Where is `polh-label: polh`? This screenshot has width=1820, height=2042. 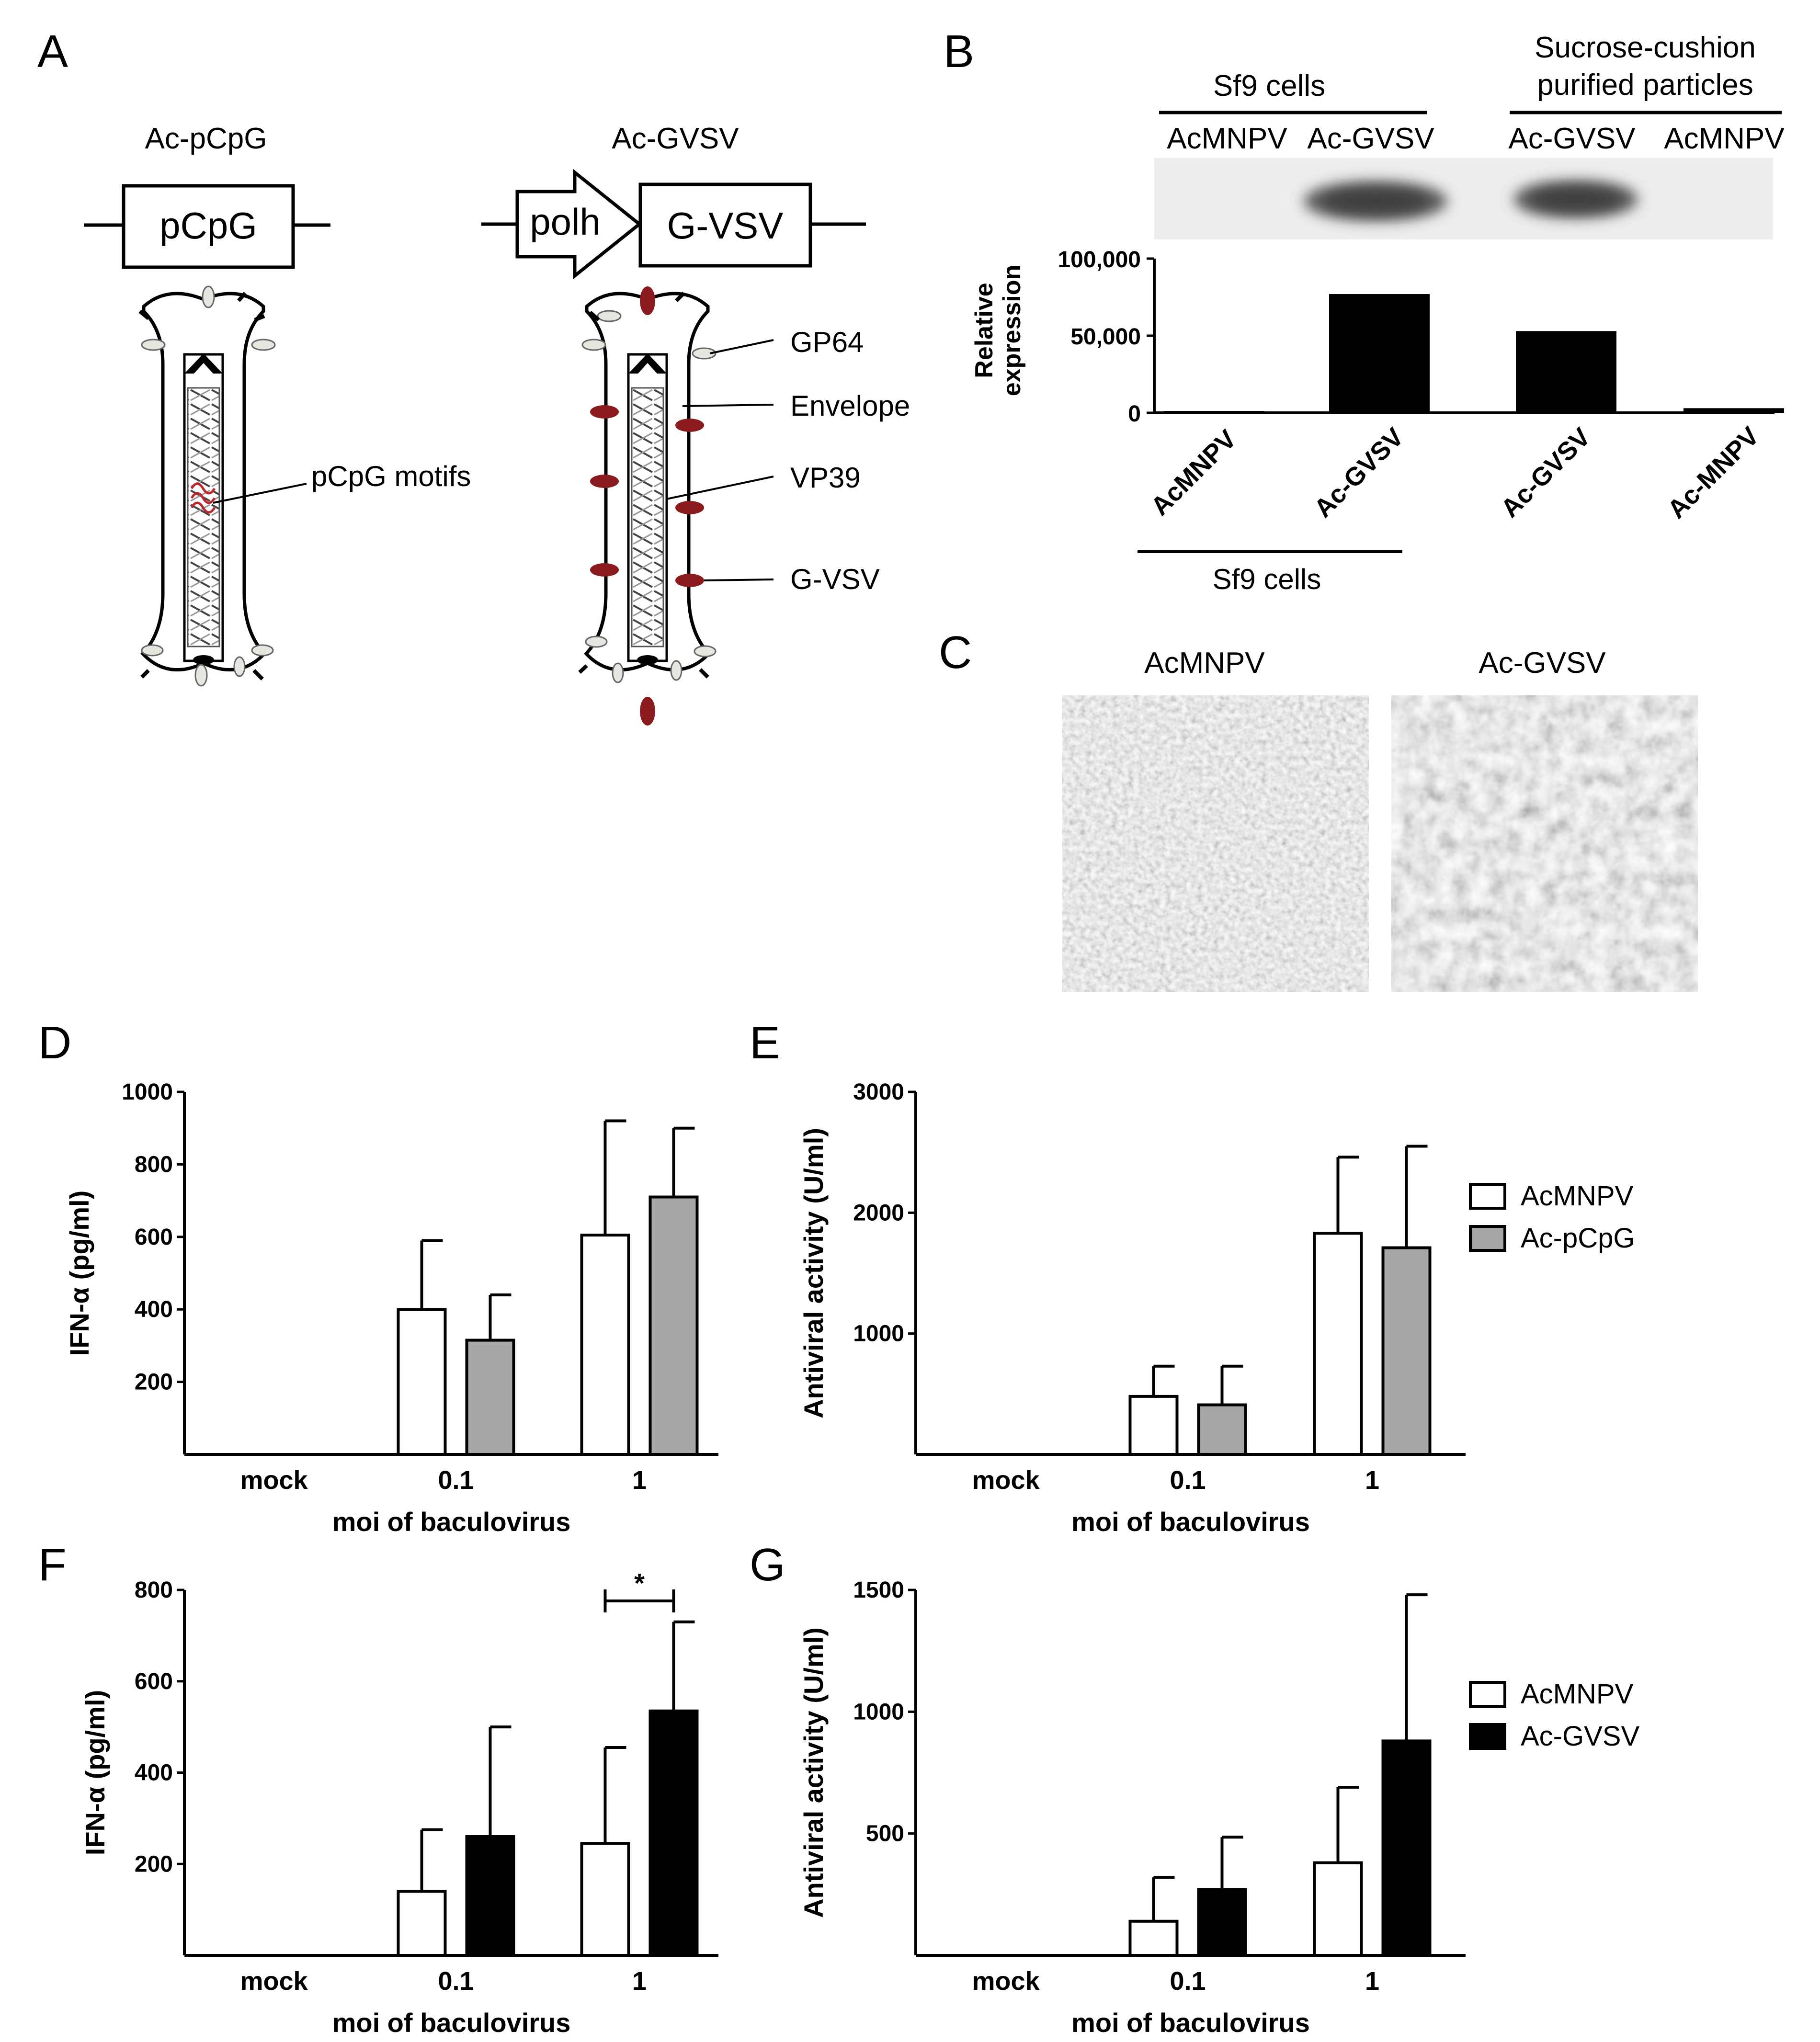
polh-label: polh is located at coordinates (565, 222).